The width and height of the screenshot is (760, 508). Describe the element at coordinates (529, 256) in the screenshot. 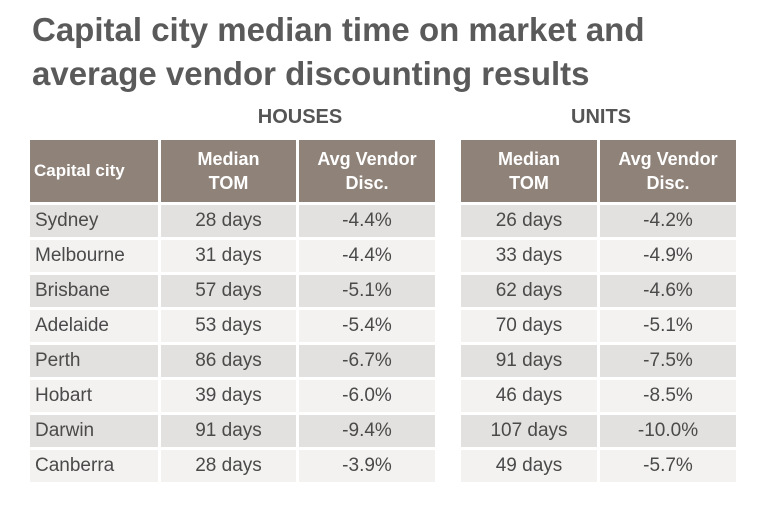

I see `units-median-tom-cell: 33 days` at that location.